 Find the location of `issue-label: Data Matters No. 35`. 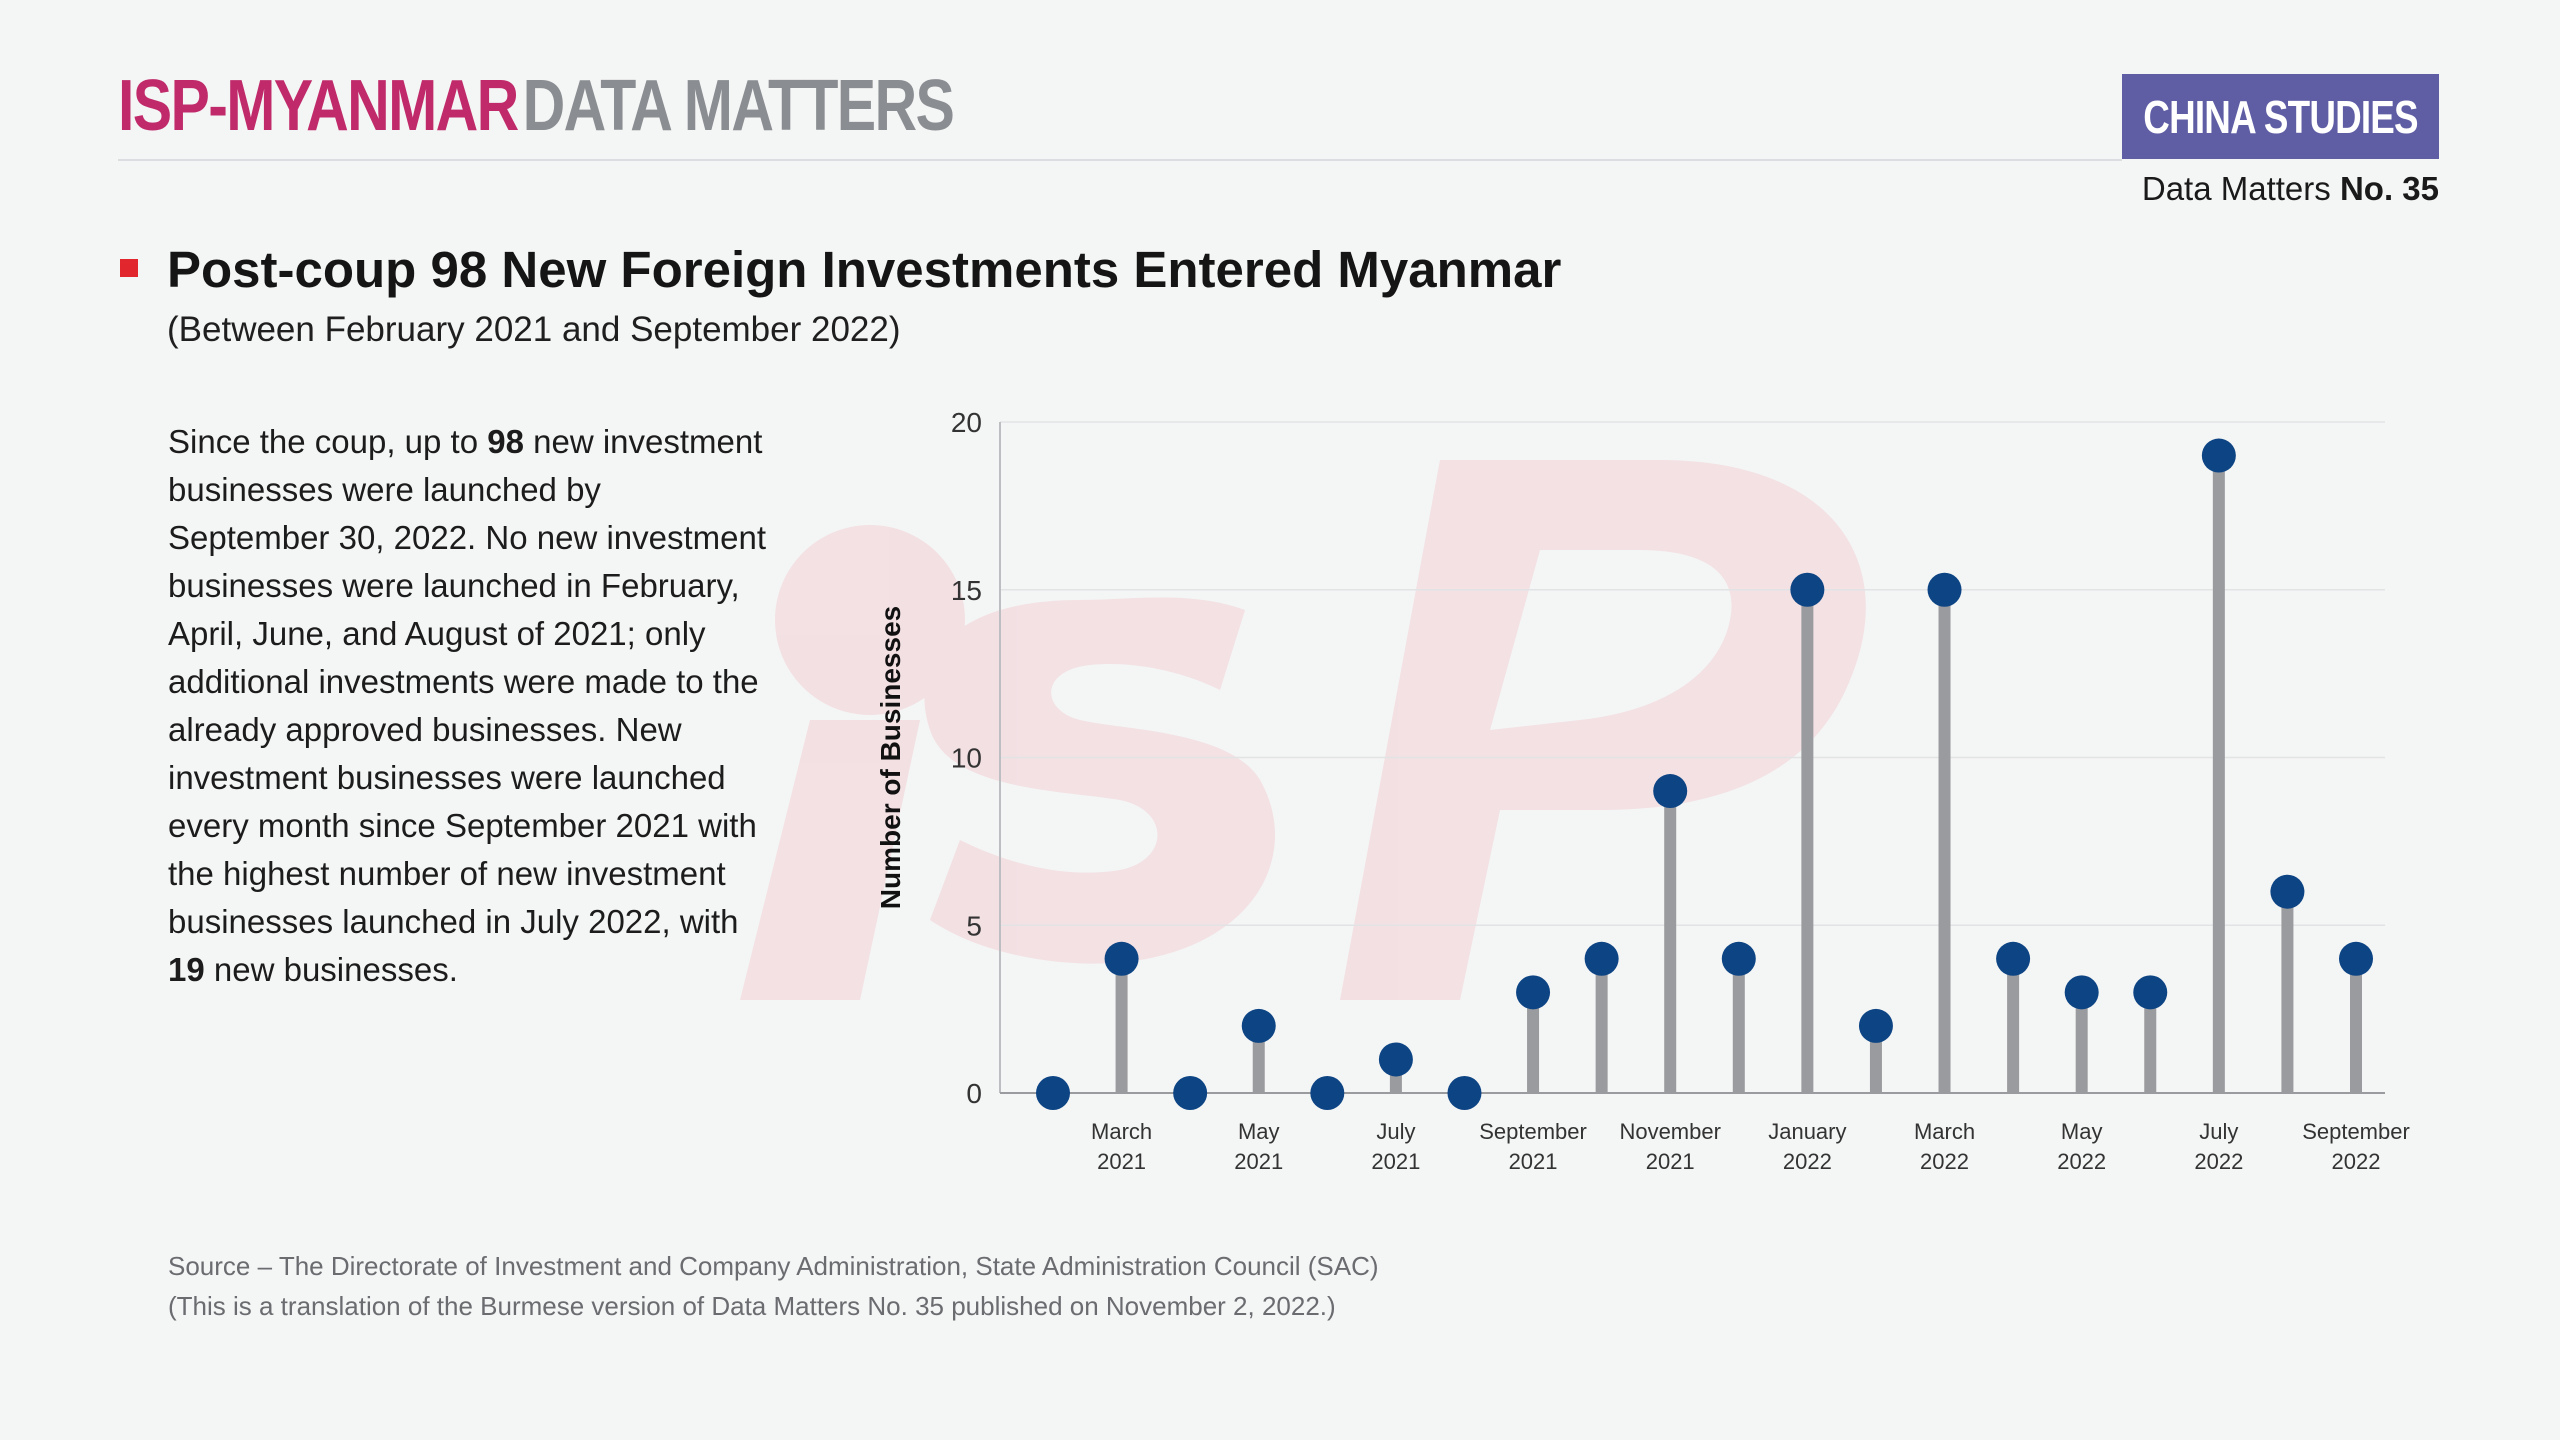

issue-label: Data Matters No. 35 is located at coordinates (2290, 189).